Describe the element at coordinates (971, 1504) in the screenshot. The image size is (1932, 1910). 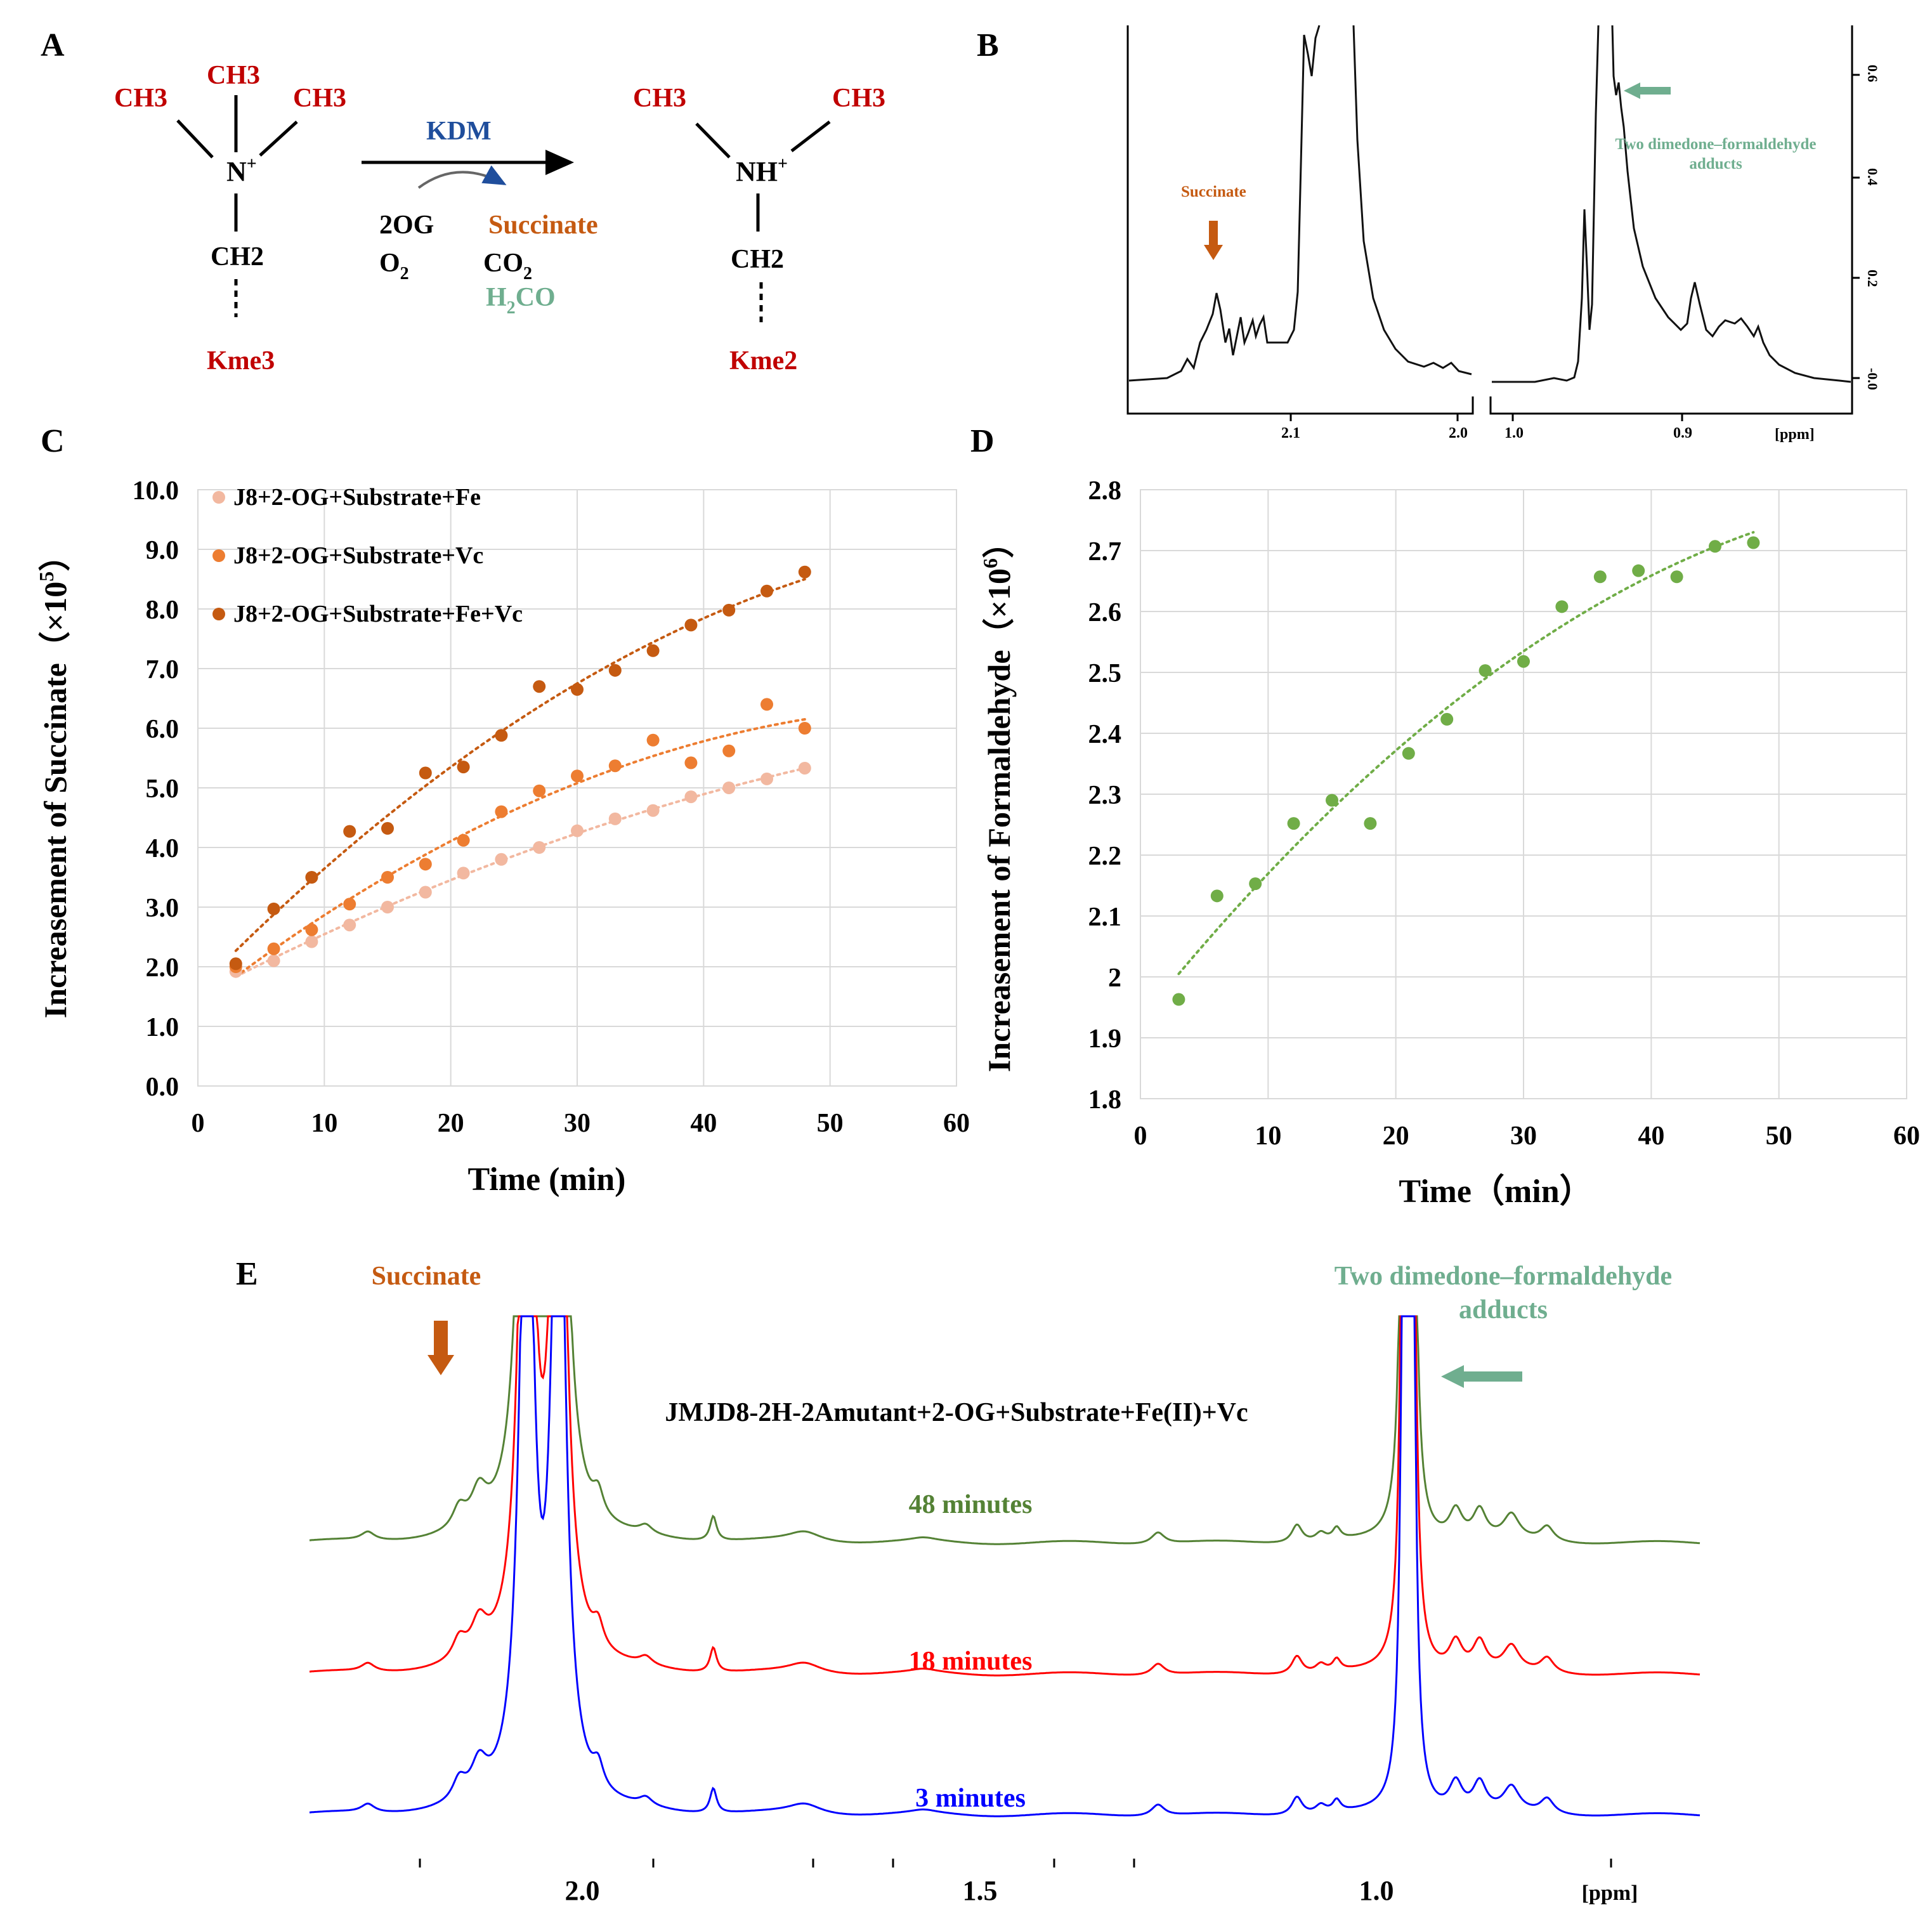
I see `trace-label-48: 48 minutes` at that location.